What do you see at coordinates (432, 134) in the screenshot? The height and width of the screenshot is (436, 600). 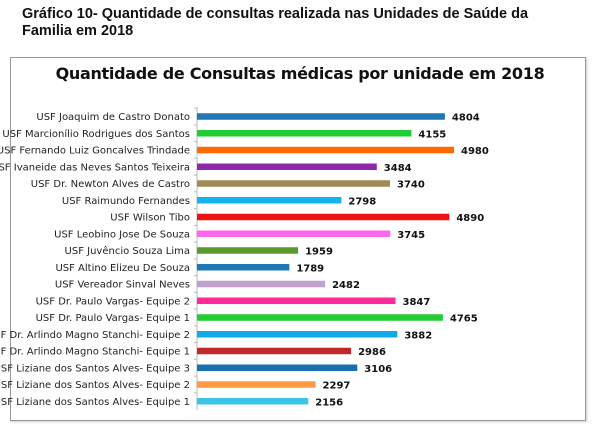 I see `data-label: 4155` at bounding box center [432, 134].